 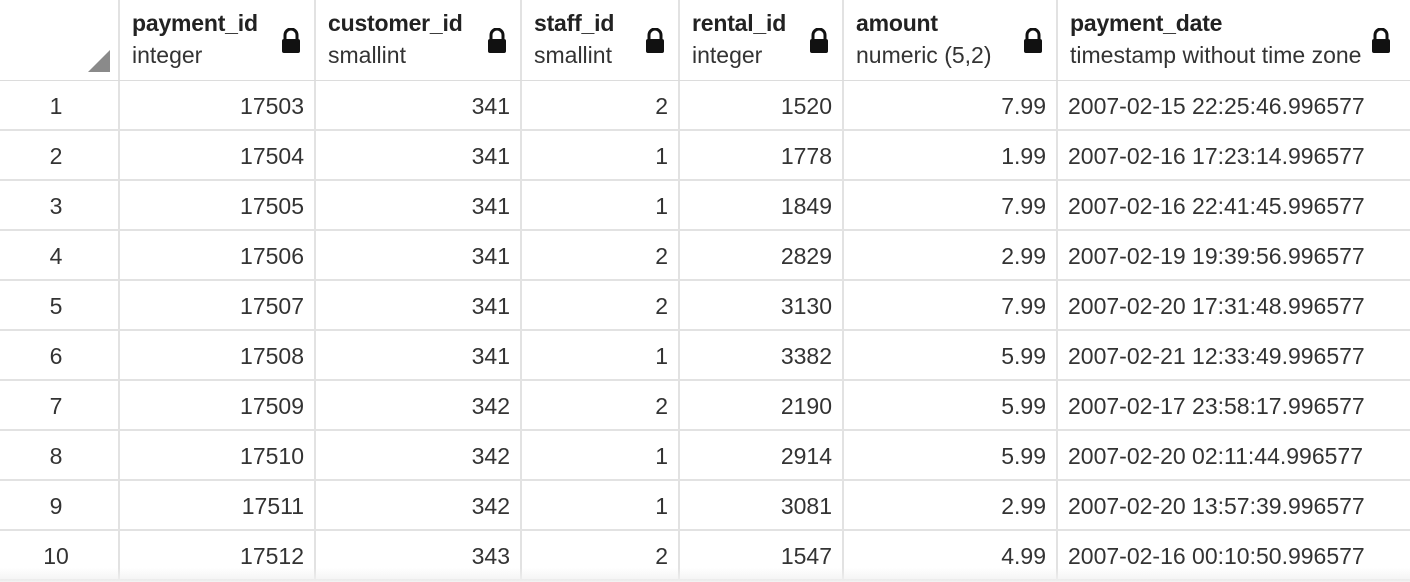 I want to click on cell-value: 2.99, so click(x=1023, y=506).